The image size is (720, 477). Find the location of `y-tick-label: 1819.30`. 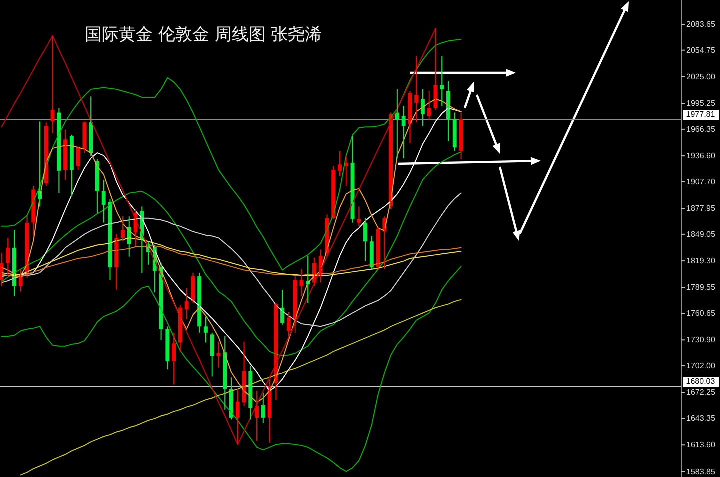

y-tick-label: 1819.30 is located at coordinates (701, 261).